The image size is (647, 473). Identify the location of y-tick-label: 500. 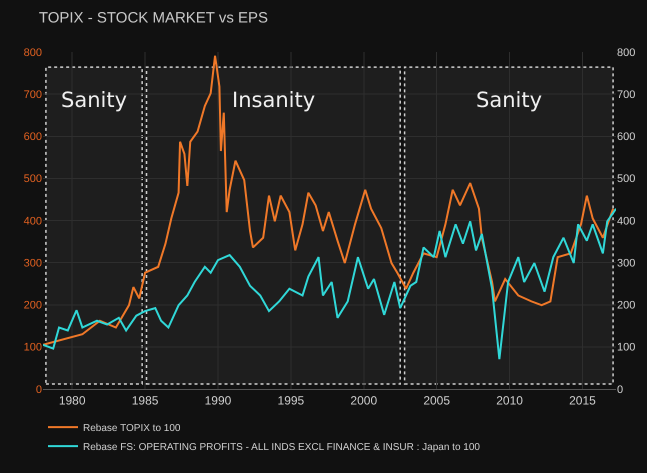
(33, 179).